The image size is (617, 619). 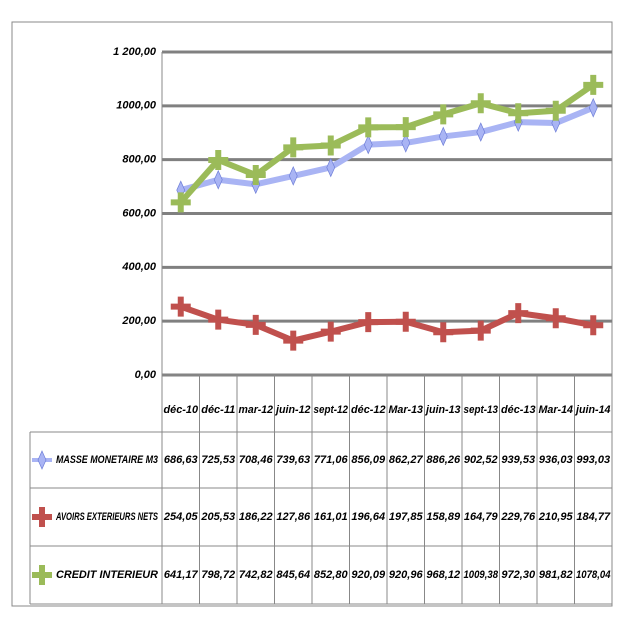 What do you see at coordinates (443, 575) in the screenshot?
I see `table-value: 968,12` at bounding box center [443, 575].